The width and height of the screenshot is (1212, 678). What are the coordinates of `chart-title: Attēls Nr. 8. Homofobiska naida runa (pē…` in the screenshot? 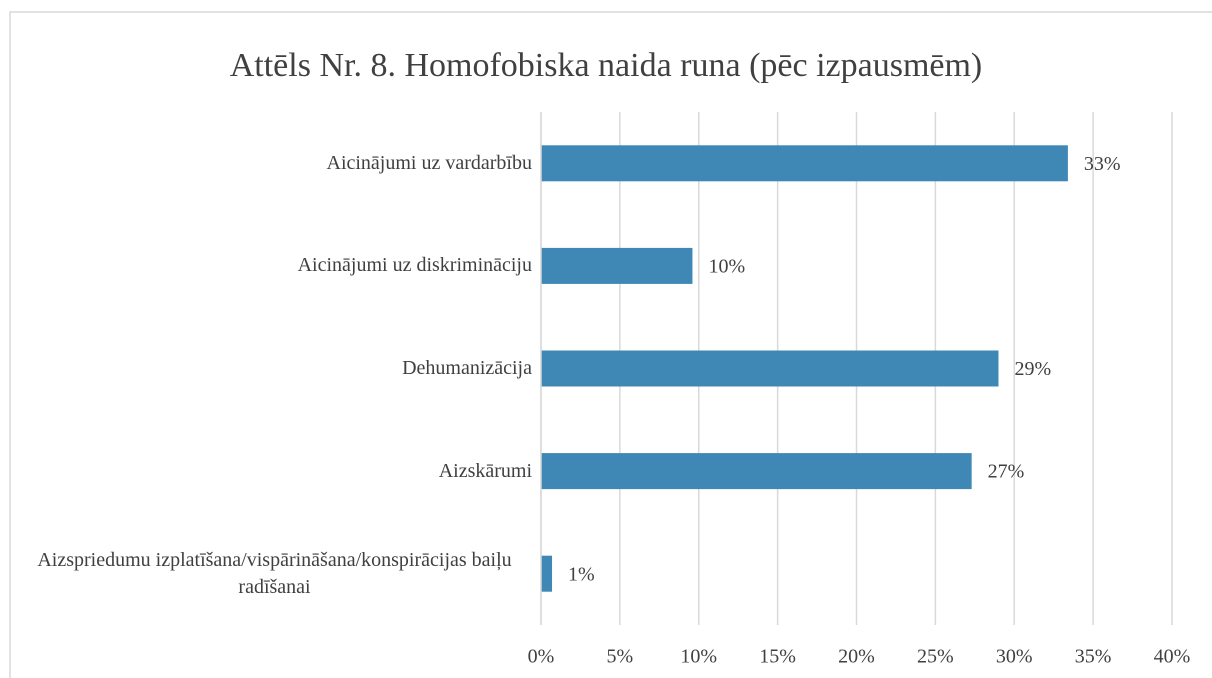 It's located at (606, 65).